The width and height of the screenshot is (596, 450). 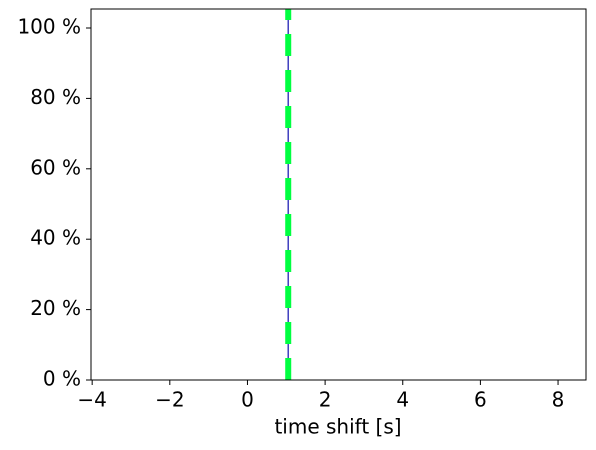 What do you see at coordinates (169, 400) in the screenshot?
I see `x-tick-label: −2` at bounding box center [169, 400].